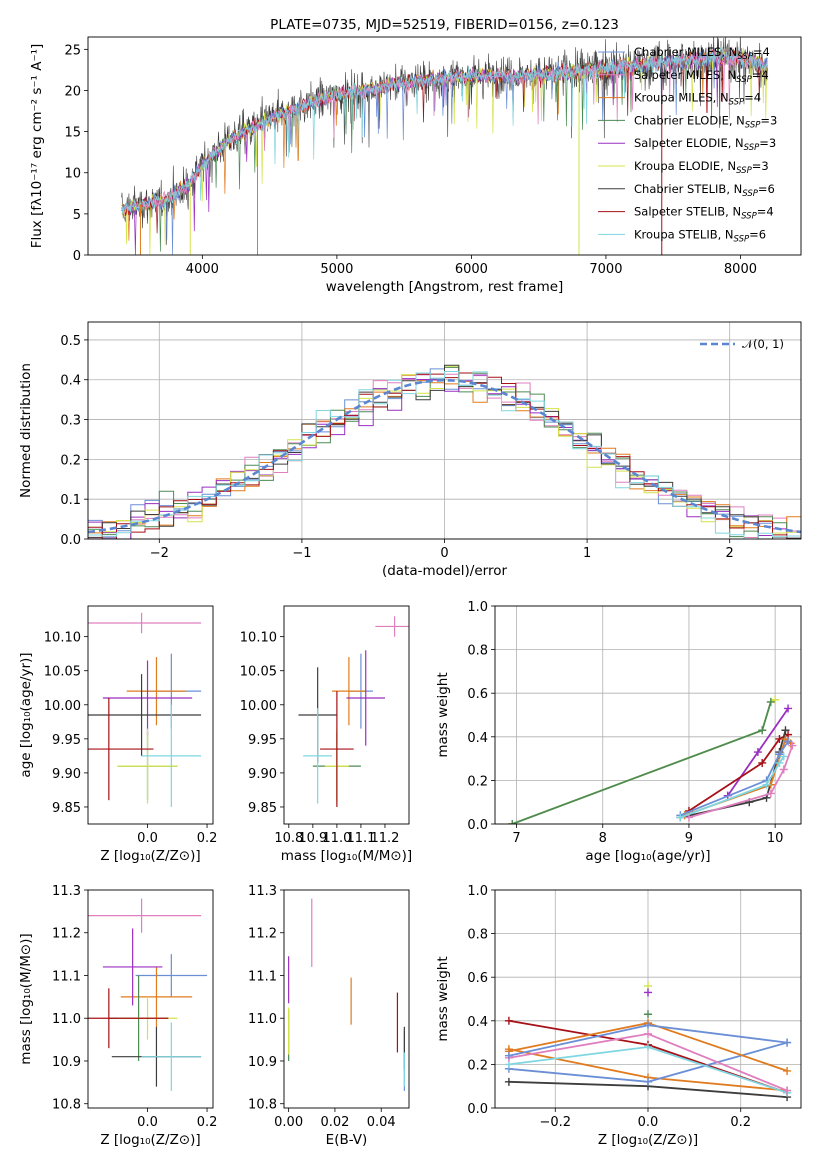  Describe the element at coordinates (258, 638) in the screenshot. I see `y-tick-label: 10.10` at that location.